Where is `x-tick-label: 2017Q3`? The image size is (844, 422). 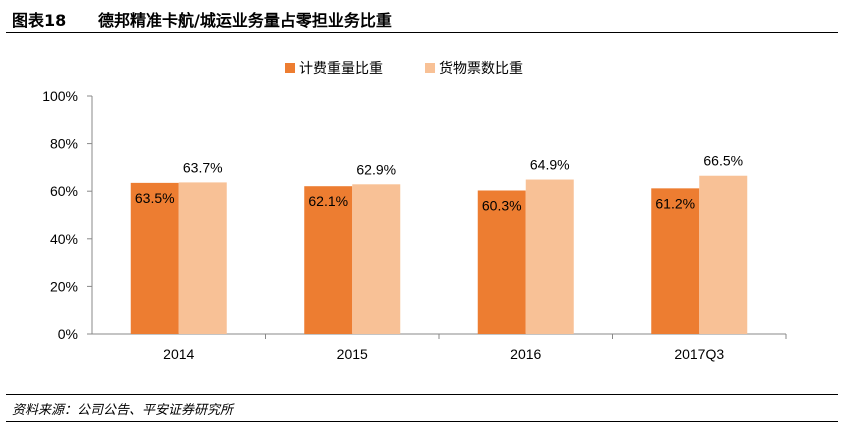 x-tick-label: 2017Q3 is located at coordinates (699, 354).